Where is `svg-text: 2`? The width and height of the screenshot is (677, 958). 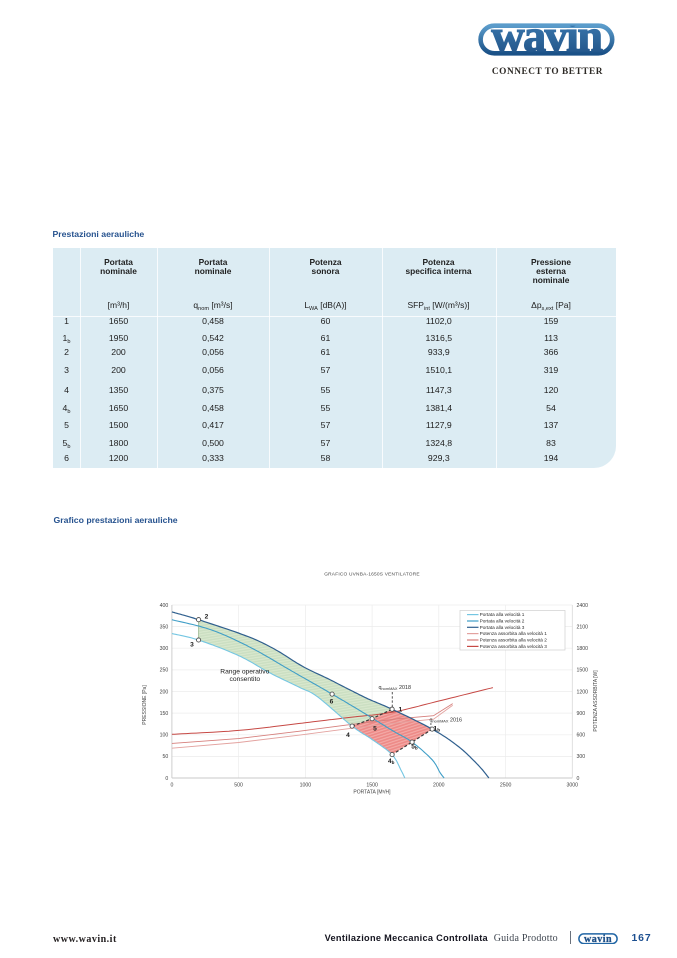
svg-text: 2 is located at coordinates (207, 617).